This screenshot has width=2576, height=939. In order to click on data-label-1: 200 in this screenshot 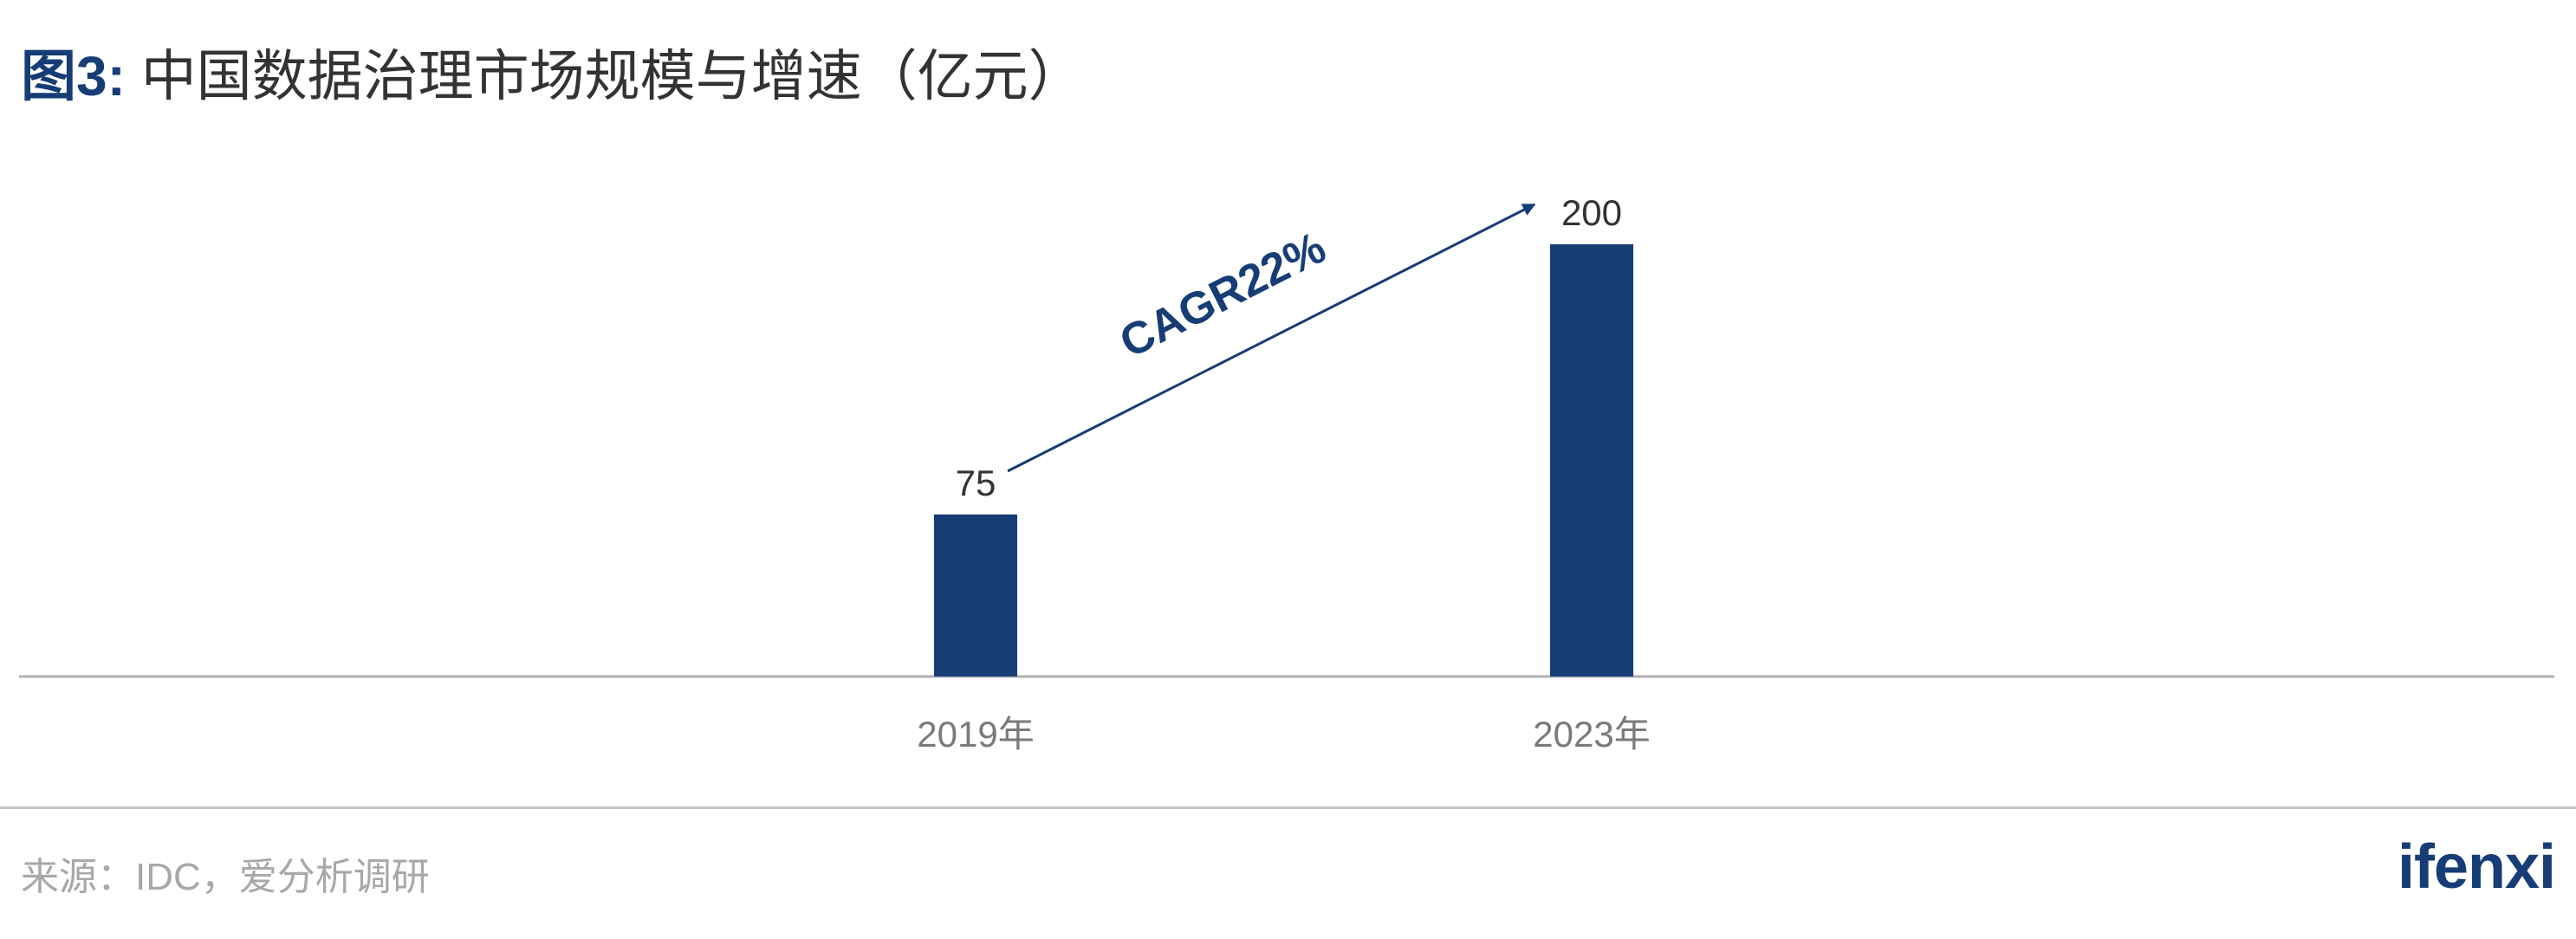, I will do `click(1592, 212)`.